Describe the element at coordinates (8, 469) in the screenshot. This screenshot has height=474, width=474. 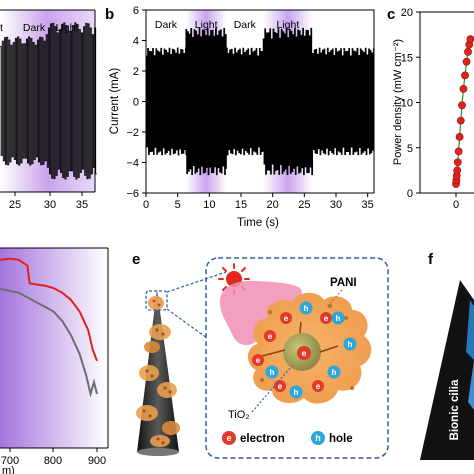
I see `panel-d-xlabel-fragment: m)` at that location.